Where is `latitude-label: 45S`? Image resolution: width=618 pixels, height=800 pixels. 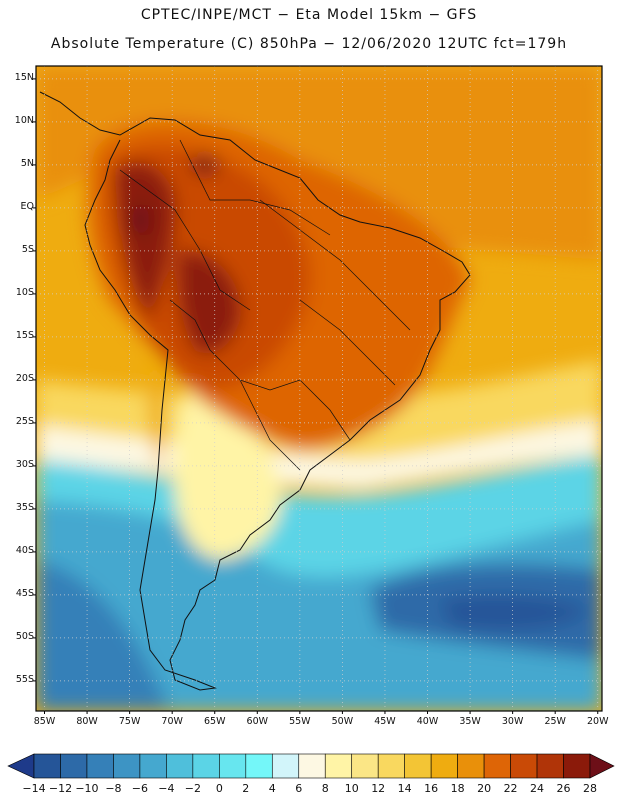
latitude-label: 45S is located at coordinates (24, 593).